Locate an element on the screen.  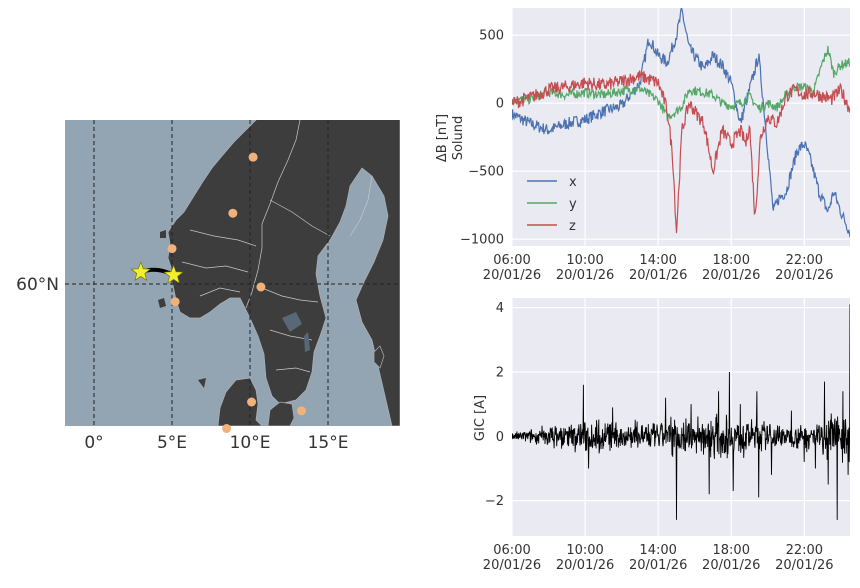
ytick-label: −2 is located at coordinates (494, 501).